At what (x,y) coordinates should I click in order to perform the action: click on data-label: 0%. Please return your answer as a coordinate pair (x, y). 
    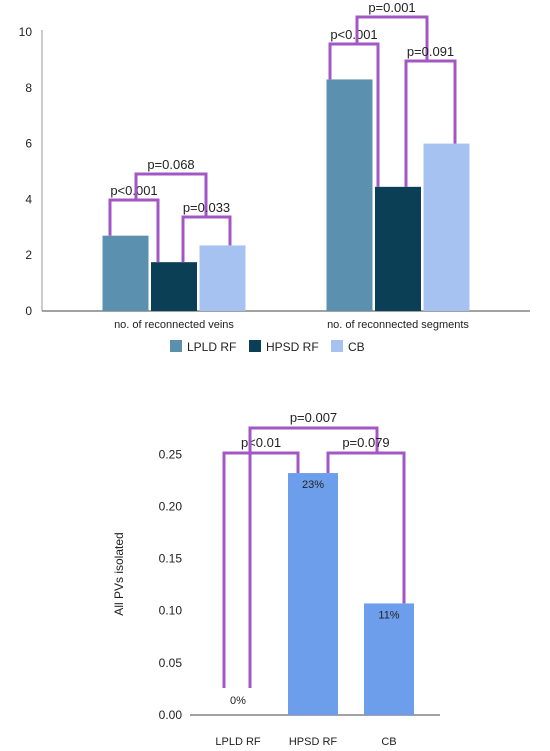
    Looking at the image, I should click on (238, 701).